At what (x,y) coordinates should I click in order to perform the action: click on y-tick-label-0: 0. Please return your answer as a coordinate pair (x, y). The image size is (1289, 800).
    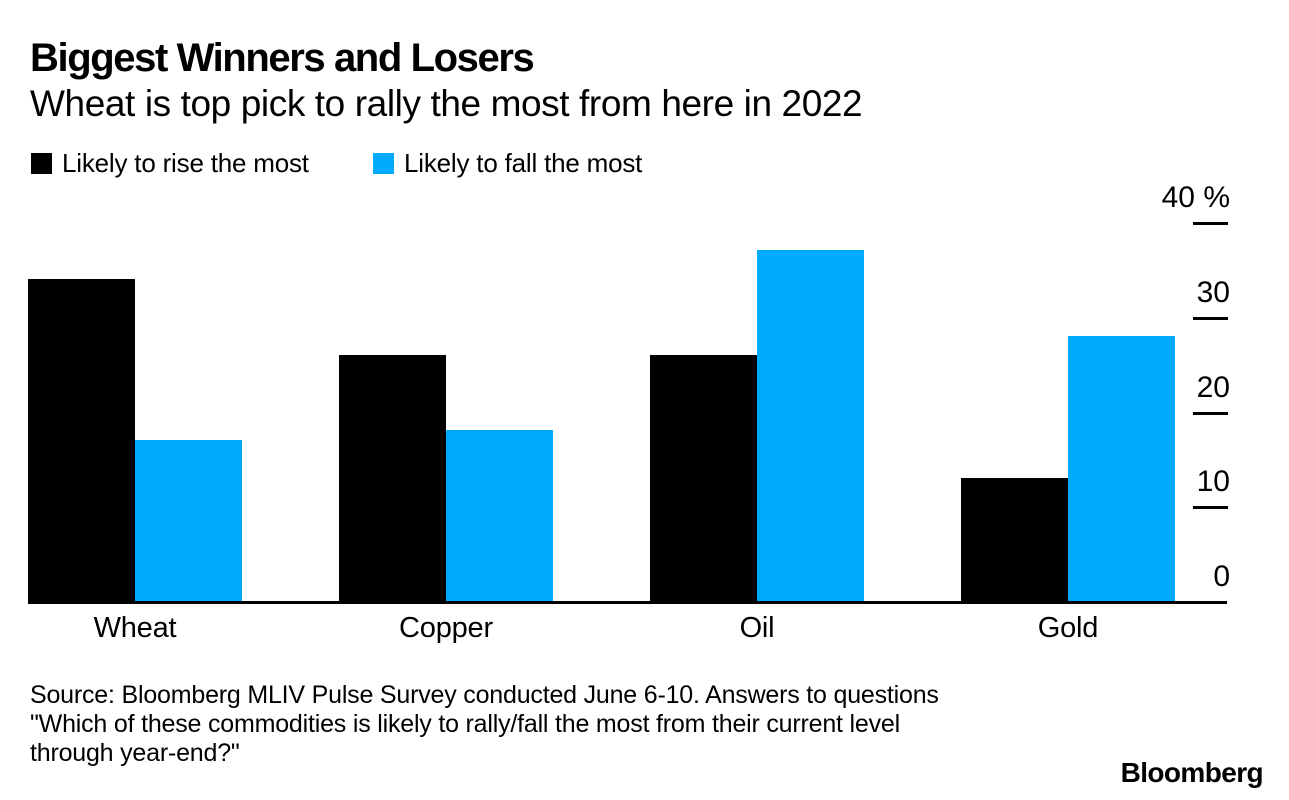
    Looking at the image, I should click on (1221, 576).